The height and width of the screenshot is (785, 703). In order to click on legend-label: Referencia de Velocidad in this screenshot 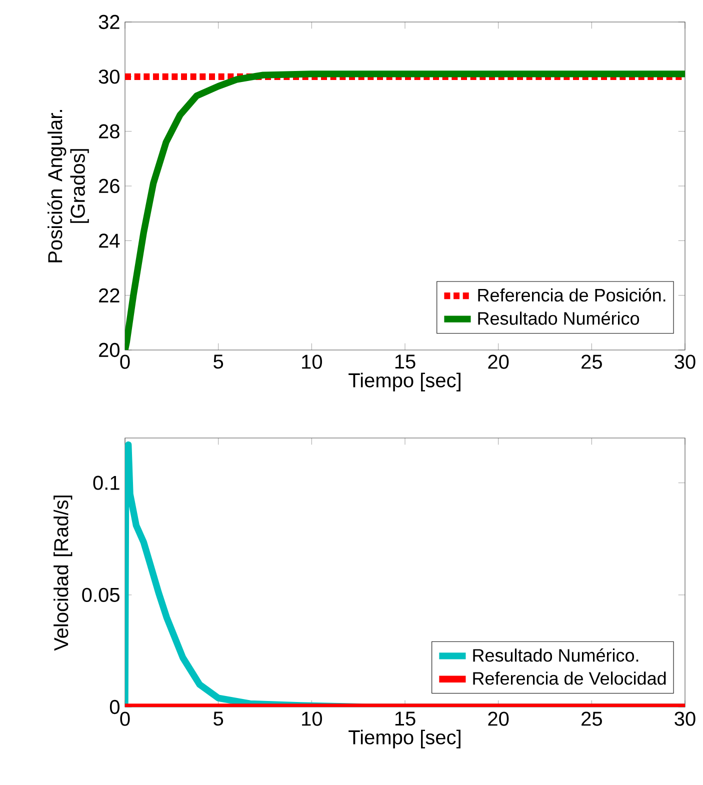, I will do `click(569, 678)`.